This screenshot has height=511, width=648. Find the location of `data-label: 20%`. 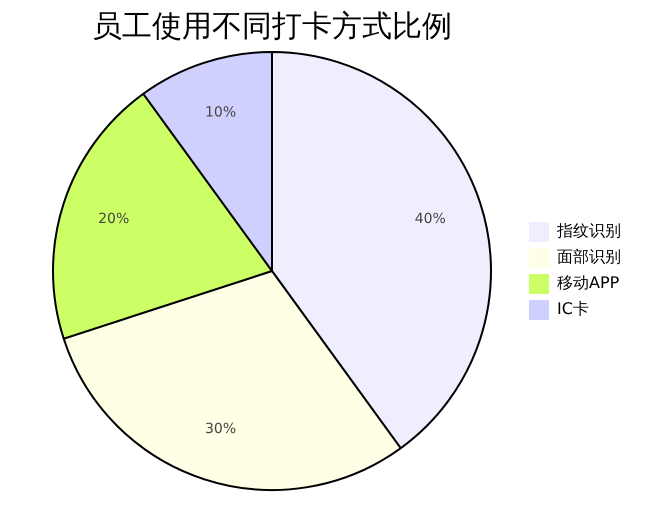

data-label: 20% is located at coordinates (114, 219).